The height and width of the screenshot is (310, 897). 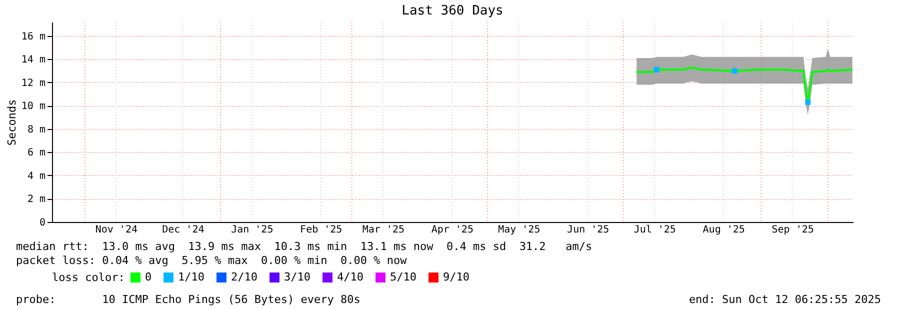 I want to click on legend-label: 0, so click(x=148, y=277).